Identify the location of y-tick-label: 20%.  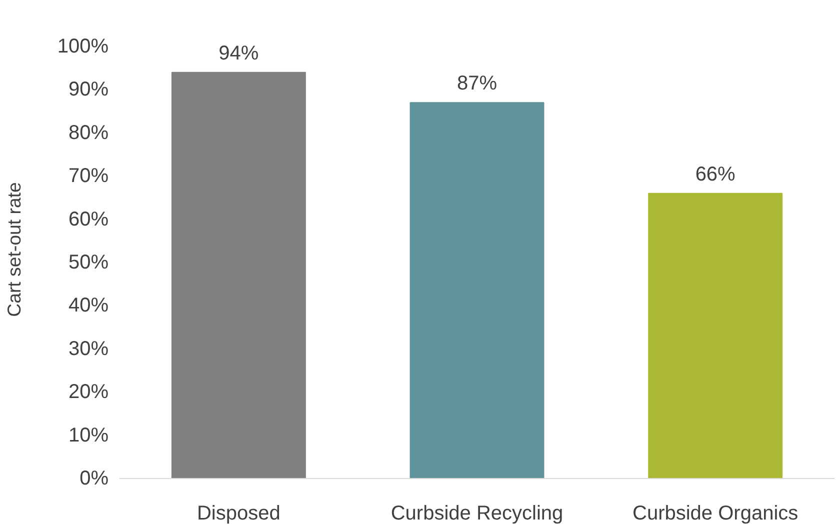
(88, 392).